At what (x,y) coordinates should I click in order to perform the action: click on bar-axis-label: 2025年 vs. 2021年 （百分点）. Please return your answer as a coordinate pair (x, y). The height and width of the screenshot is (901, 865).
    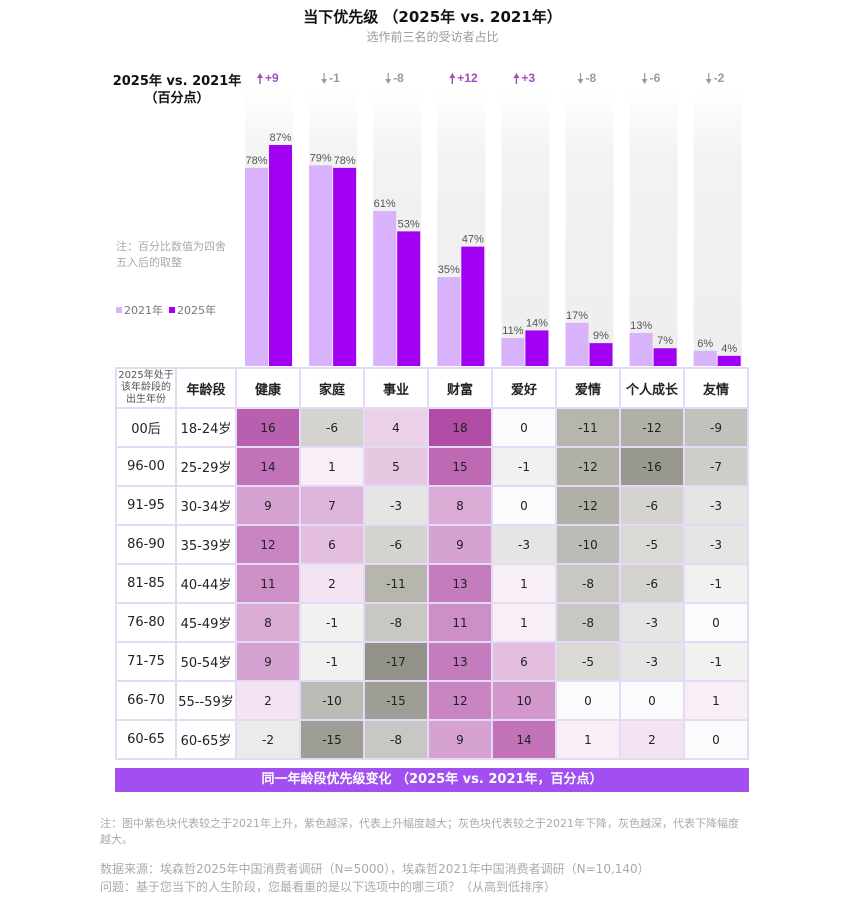
    Looking at the image, I should click on (177, 90).